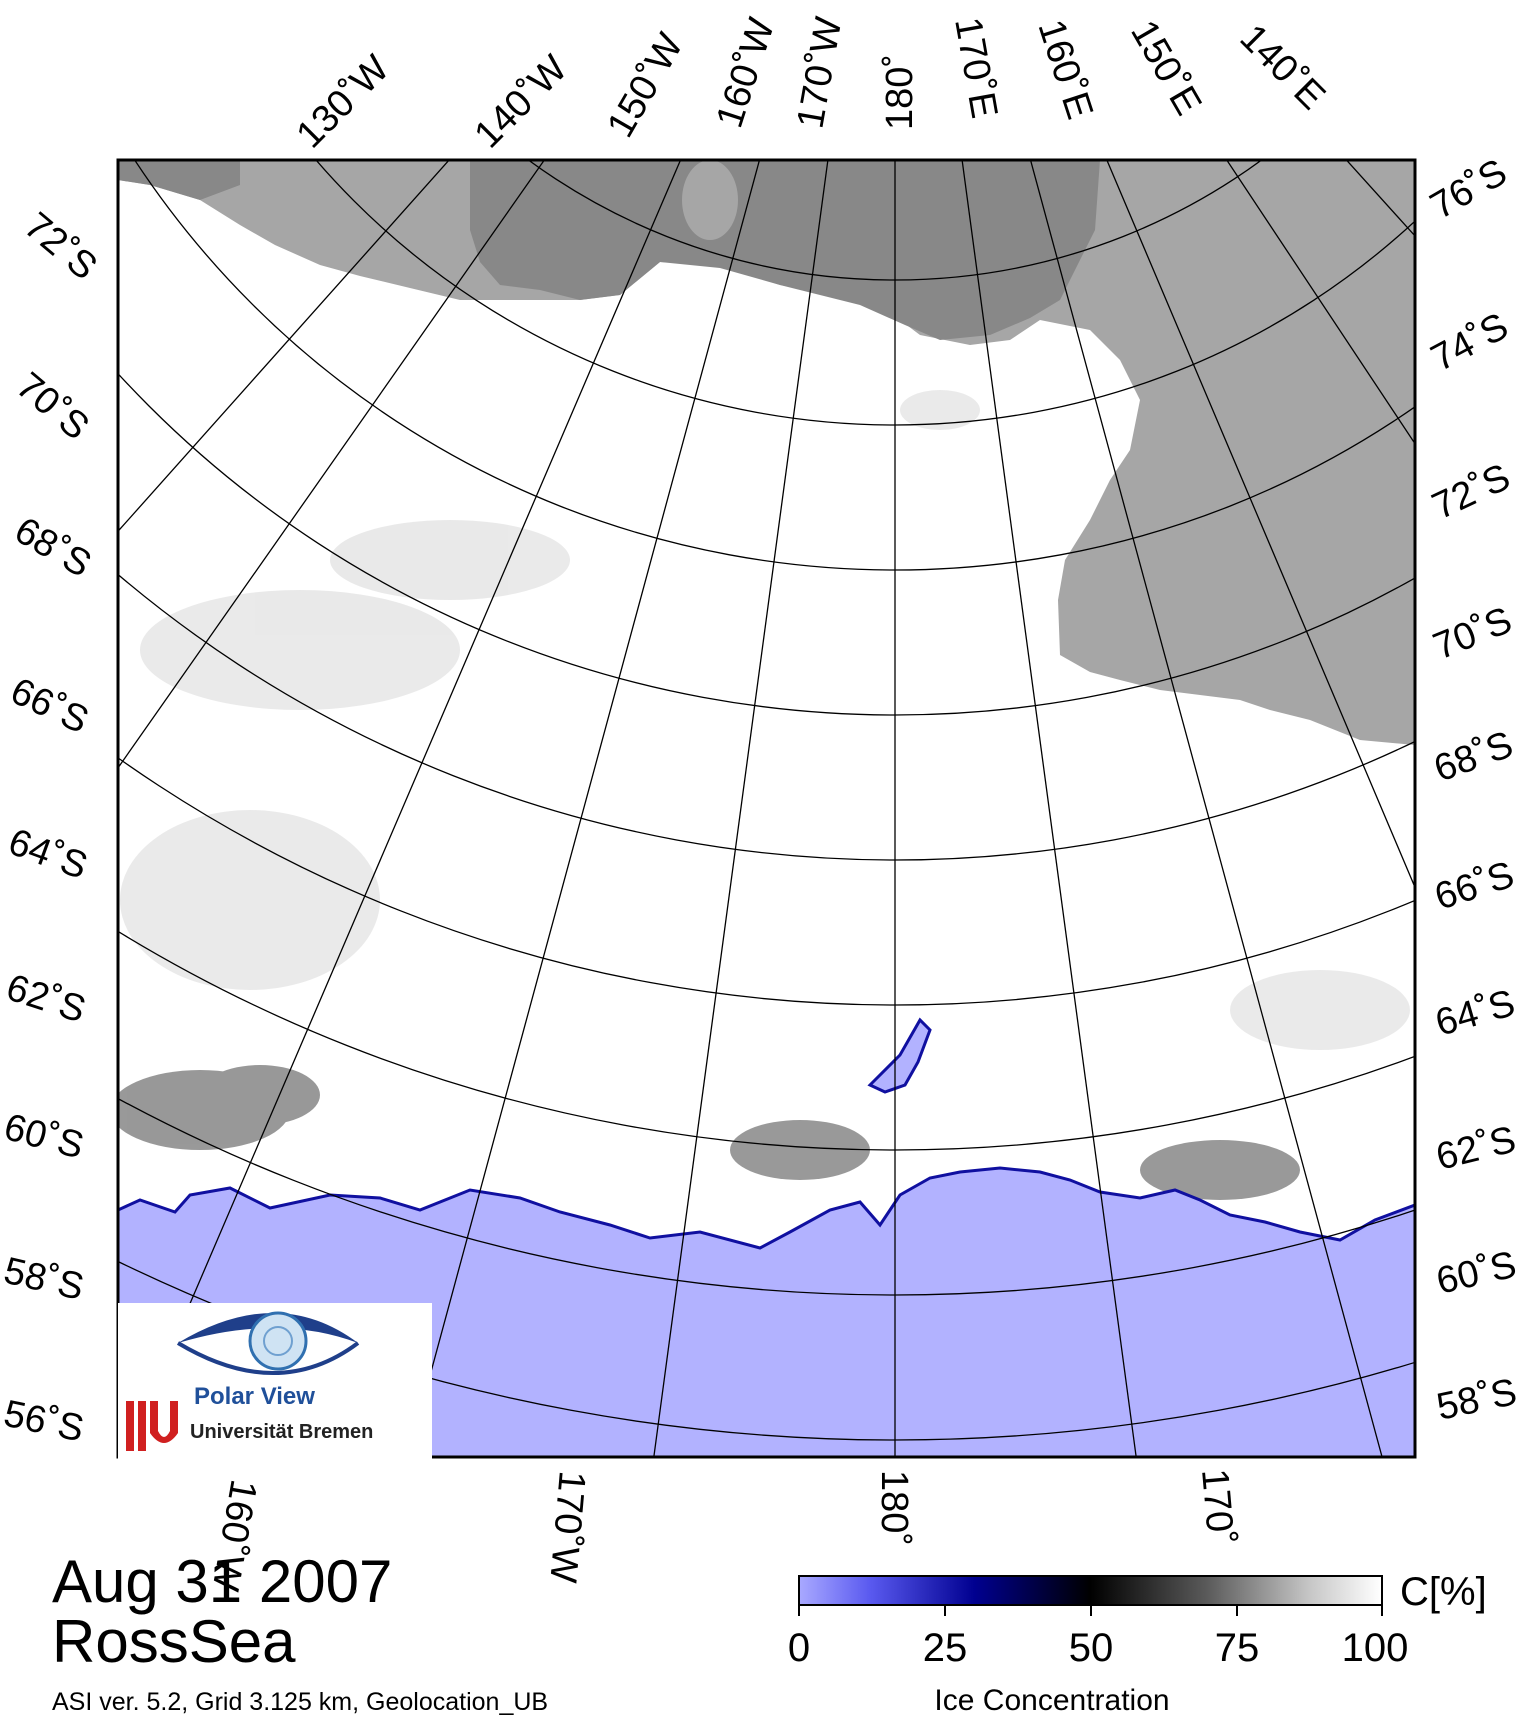 The width and height of the screenshot is (1537, 1718). I want to click on map-date: Aug 31 2007, so click(222, 1581).